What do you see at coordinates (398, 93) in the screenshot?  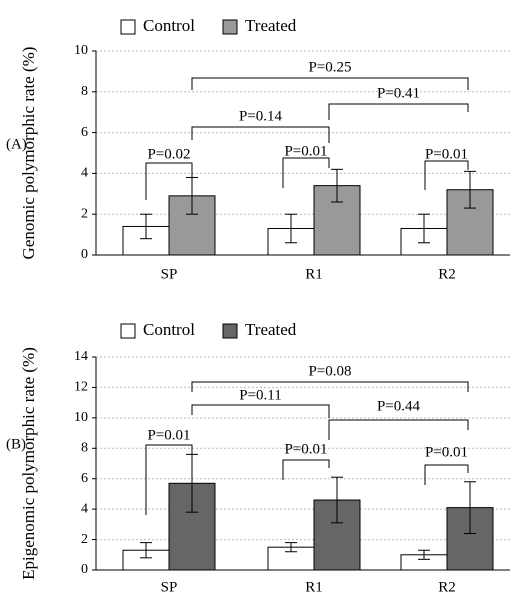 I see `annotation: P=0.41` at bounding box center [398, 93].